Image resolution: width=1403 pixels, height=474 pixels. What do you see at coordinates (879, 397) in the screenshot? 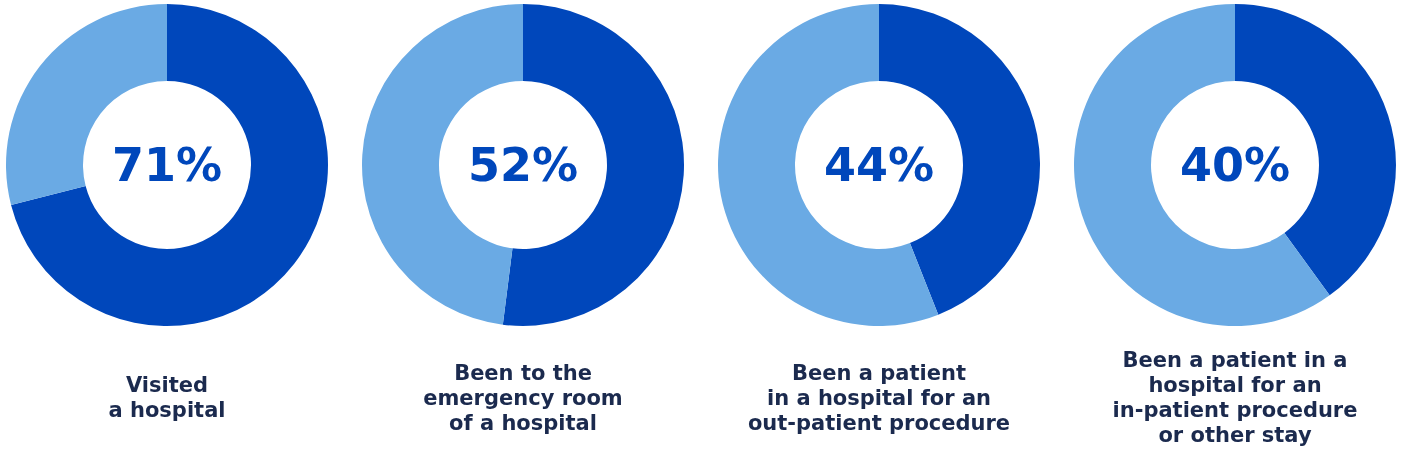
I see `text: Been a patient in a hospital for an out-patient procedure` at bounding box center [879, 397].